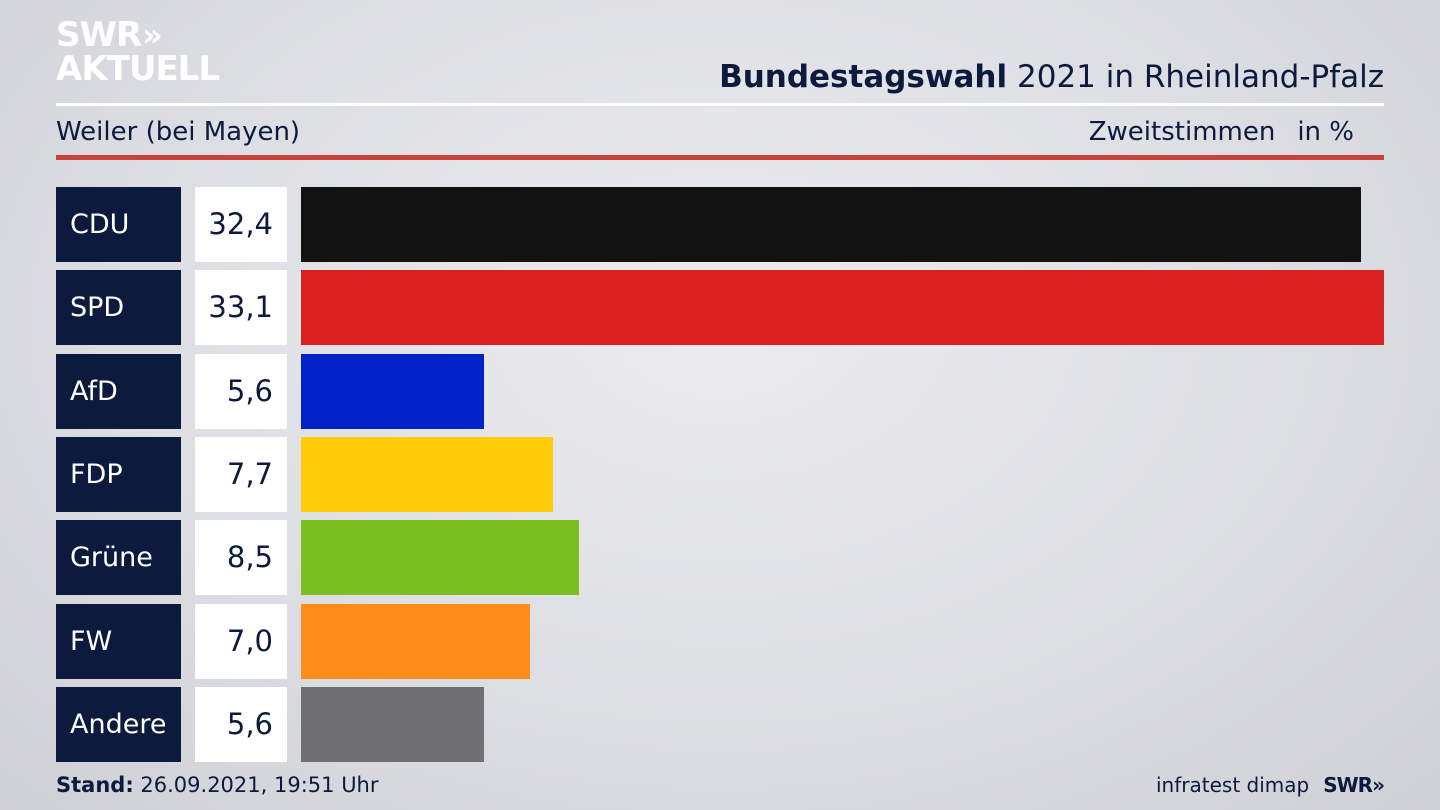 Image resolution: width=1440 pixels, height=810 pixels. I want to click on swr-brand-text: SWR, so click(1348, 785).